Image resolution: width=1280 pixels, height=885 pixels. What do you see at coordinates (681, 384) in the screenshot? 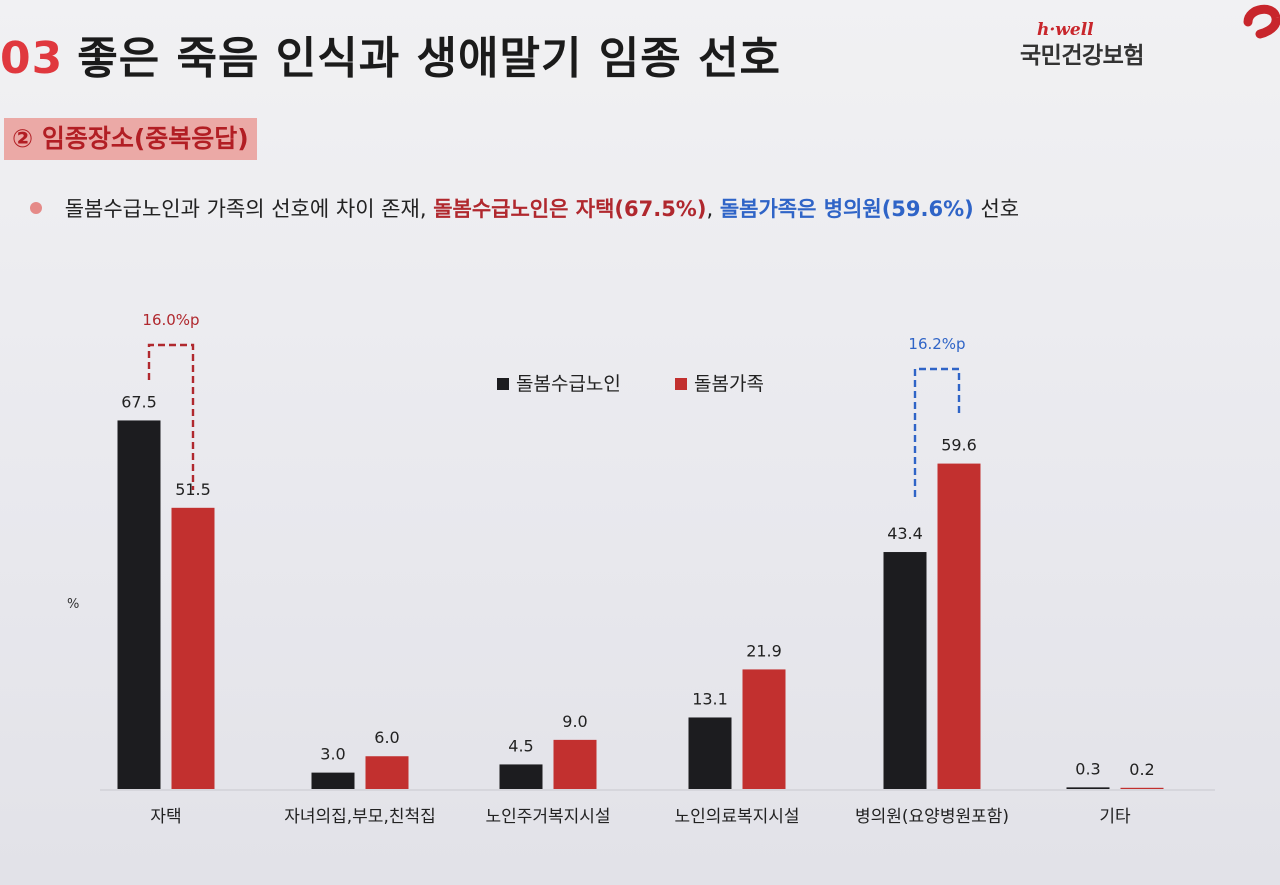
I see `legend-swatch-family` at bounding box center [681, 384].